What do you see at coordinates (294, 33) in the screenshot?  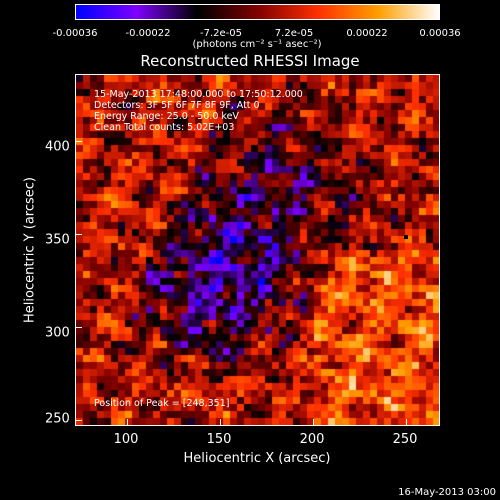 I see `colorbar-tick-label: 7.2e-05` at bounding box center [294, 33].